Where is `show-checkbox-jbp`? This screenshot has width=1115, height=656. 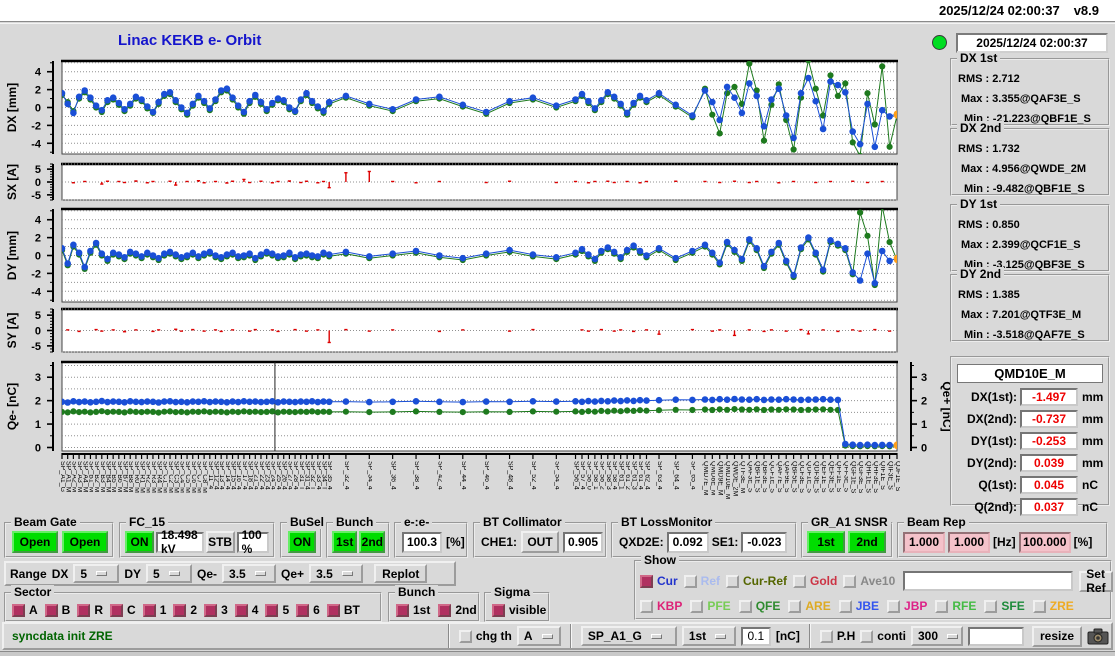 show-checkbox-jbp is located at coordinates (894, 606).